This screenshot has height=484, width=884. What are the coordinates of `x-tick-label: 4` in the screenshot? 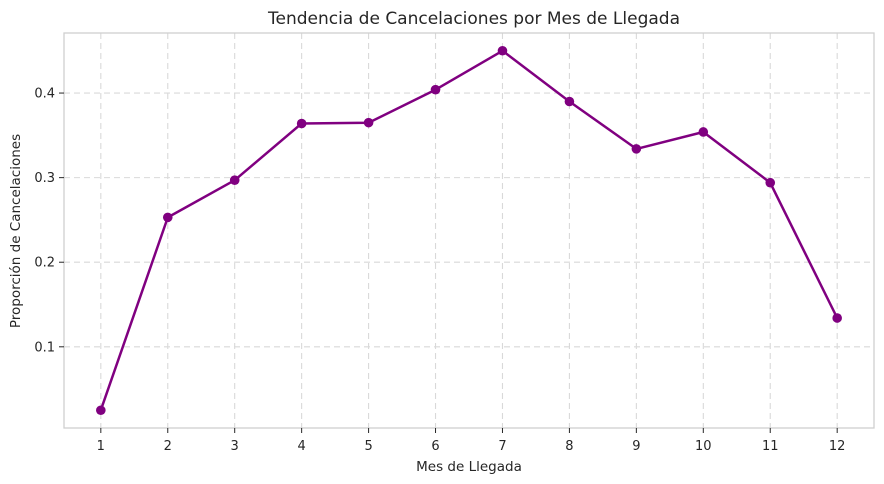 It's located at (302, 446).